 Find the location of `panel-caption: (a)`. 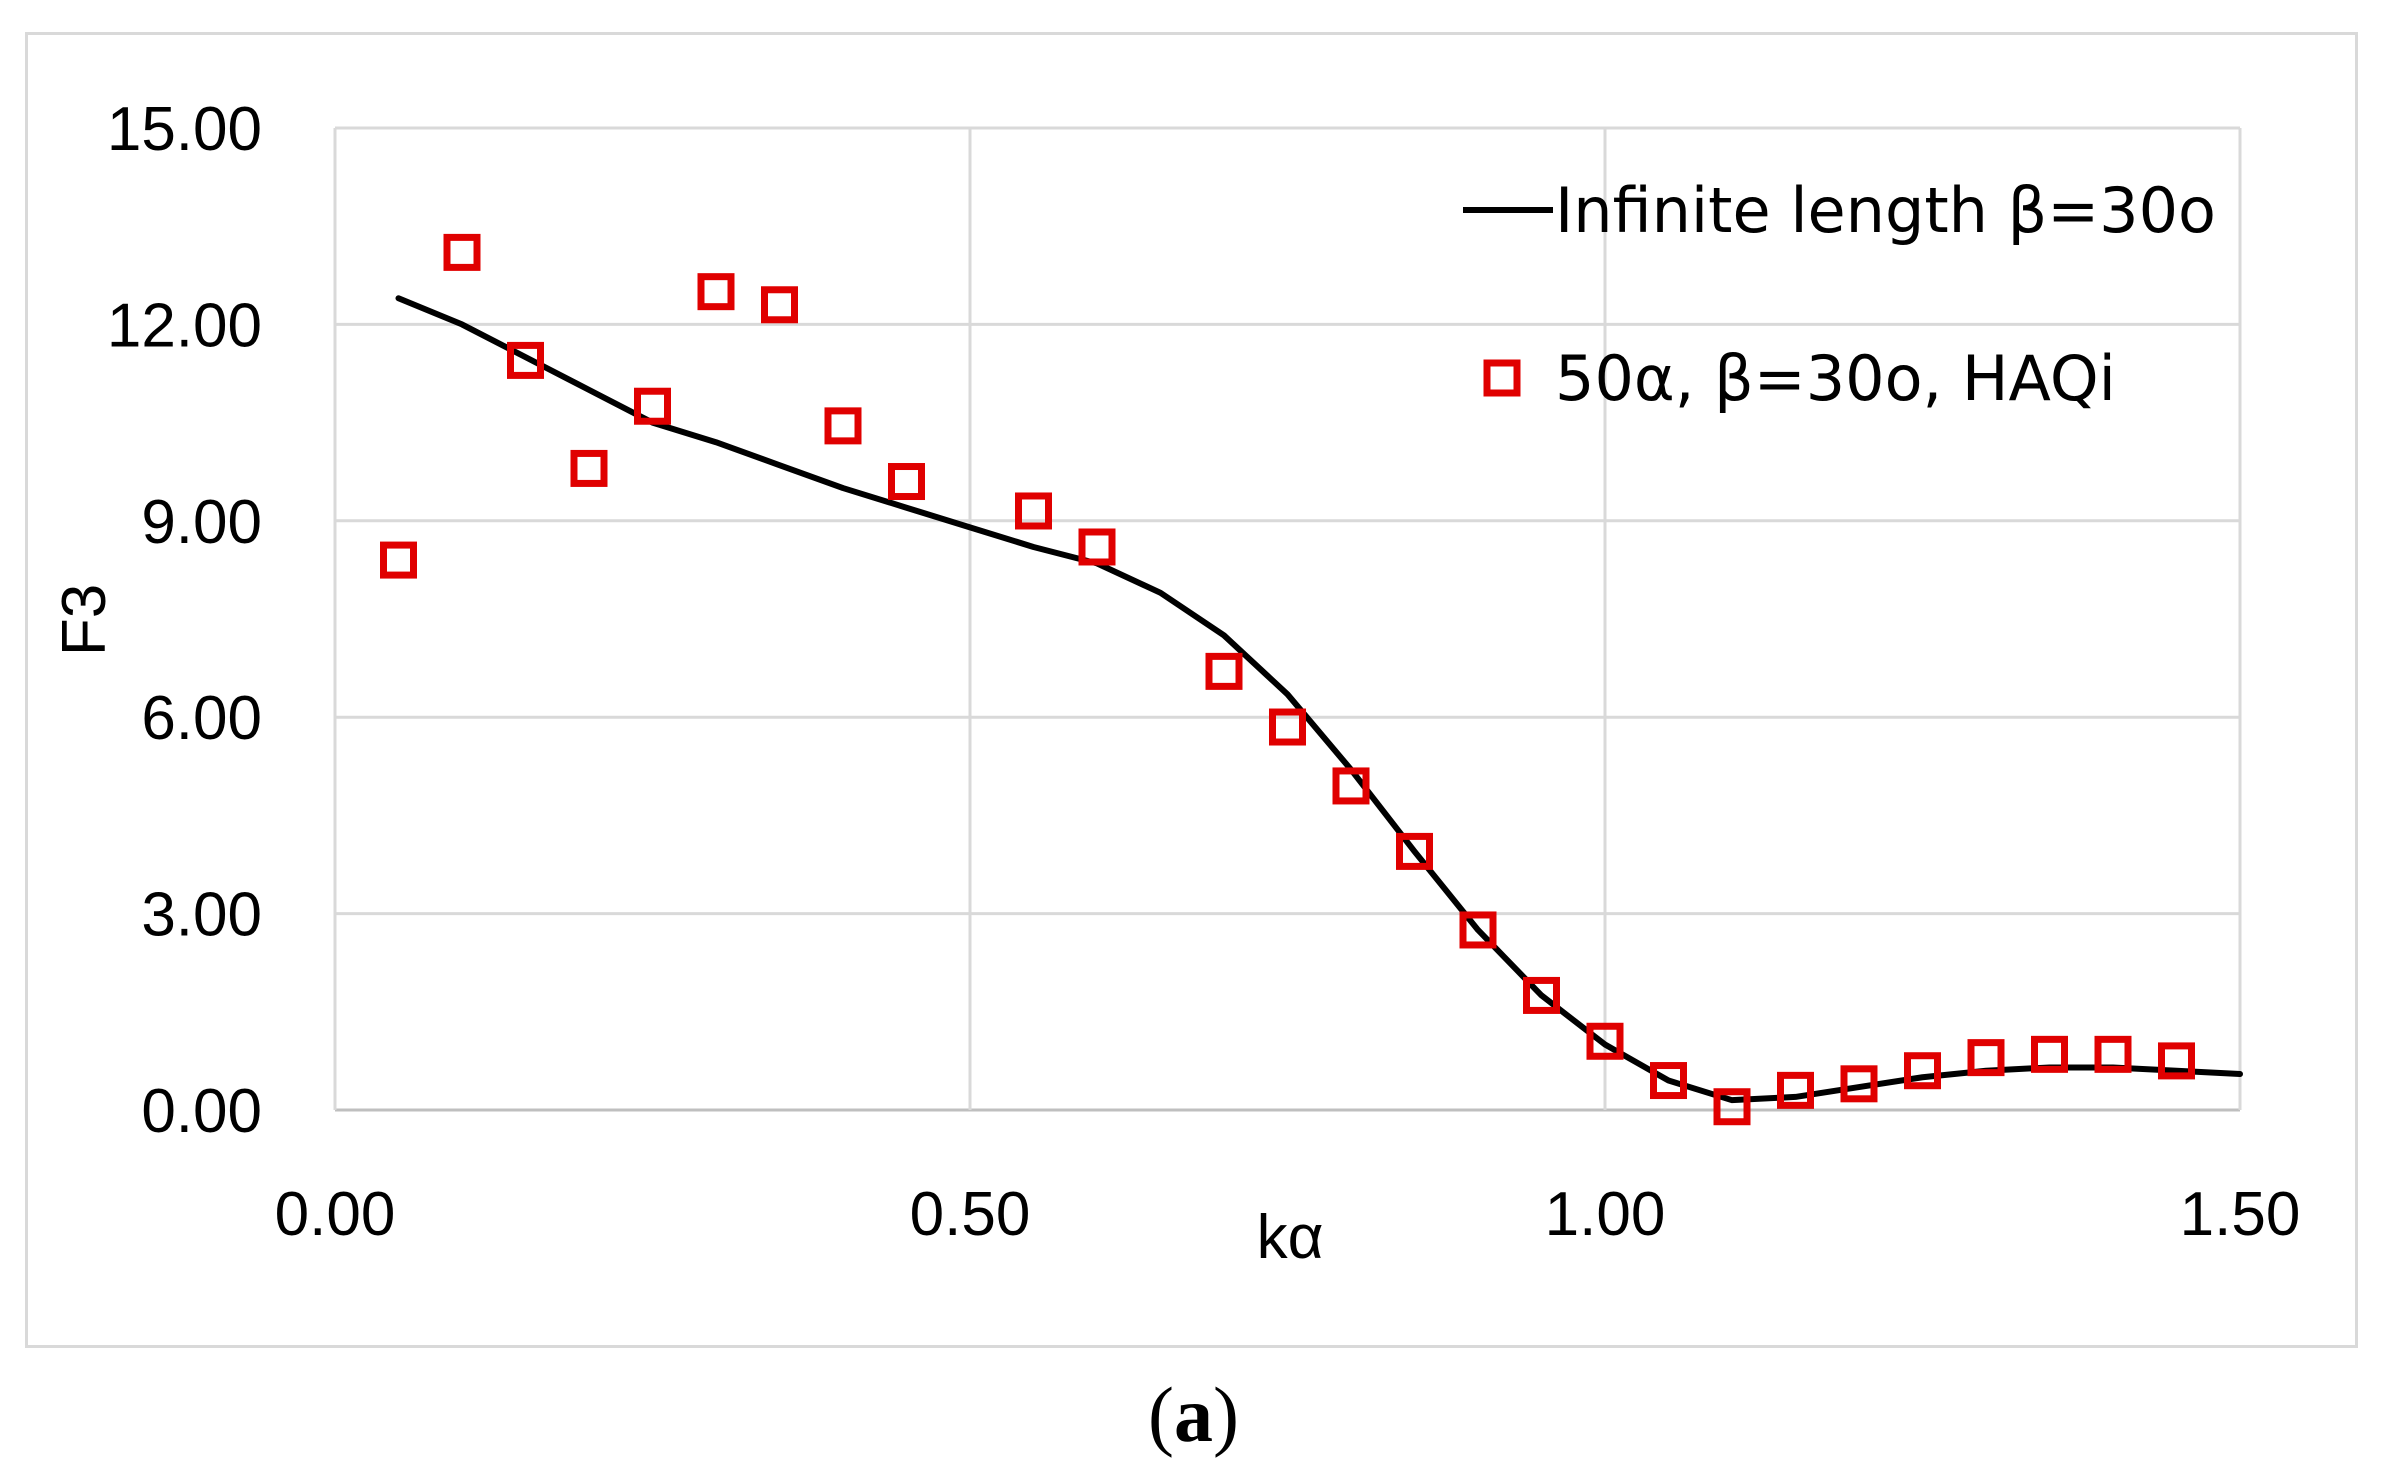

panel-caption: (a) is located at coordinates (1193, 1415).